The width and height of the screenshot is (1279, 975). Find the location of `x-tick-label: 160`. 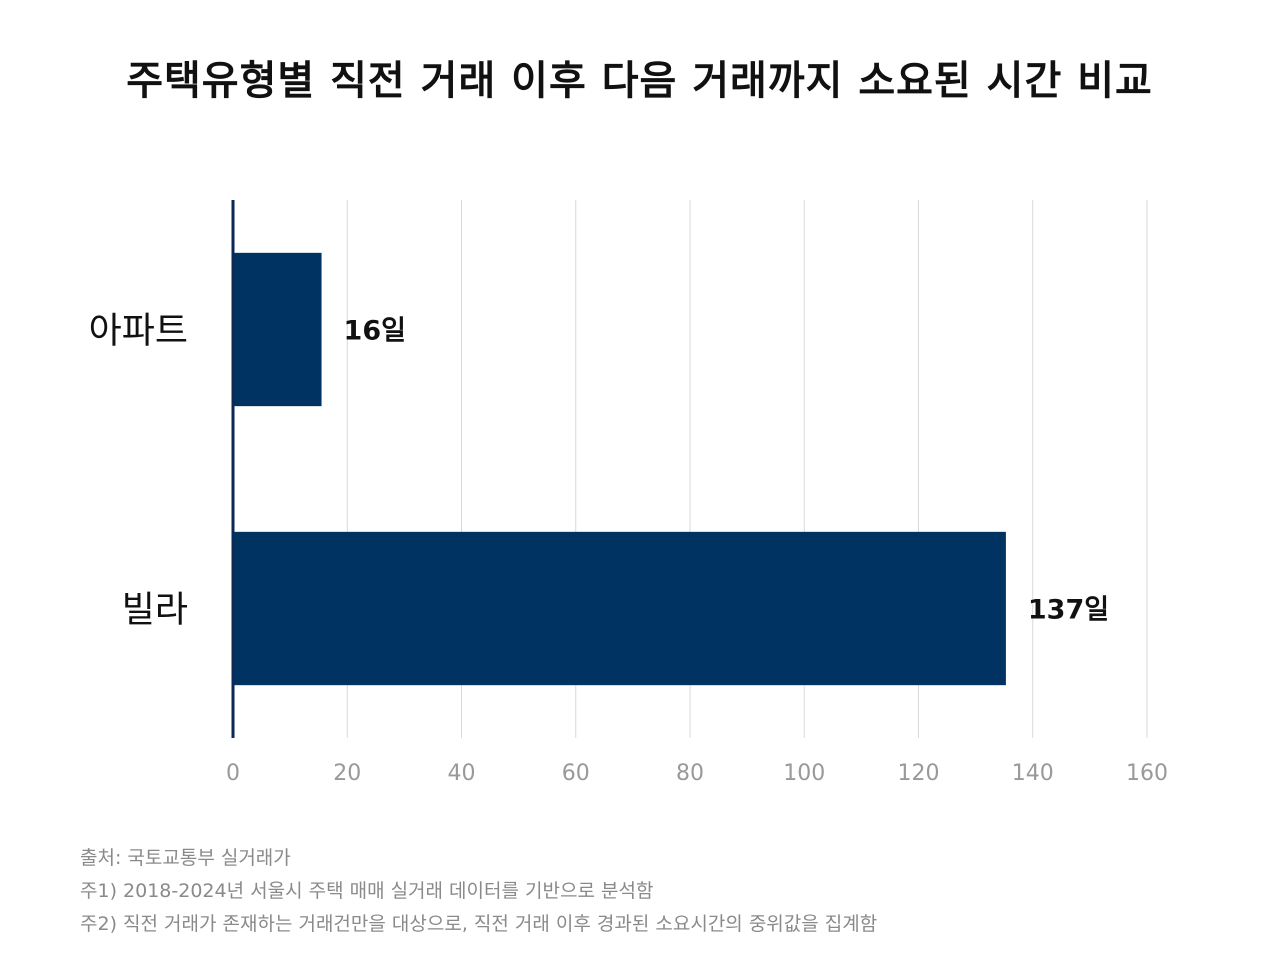

x-tick-label: 160 is located at coordinates (1147, 773).